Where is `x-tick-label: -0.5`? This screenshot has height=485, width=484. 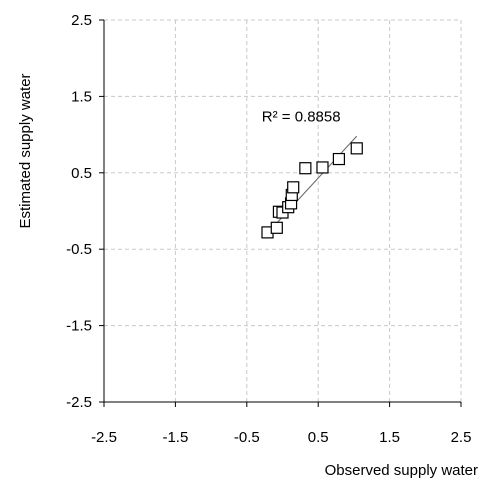
x-tick-label: -0.5 is located at coordinates (247, 437).